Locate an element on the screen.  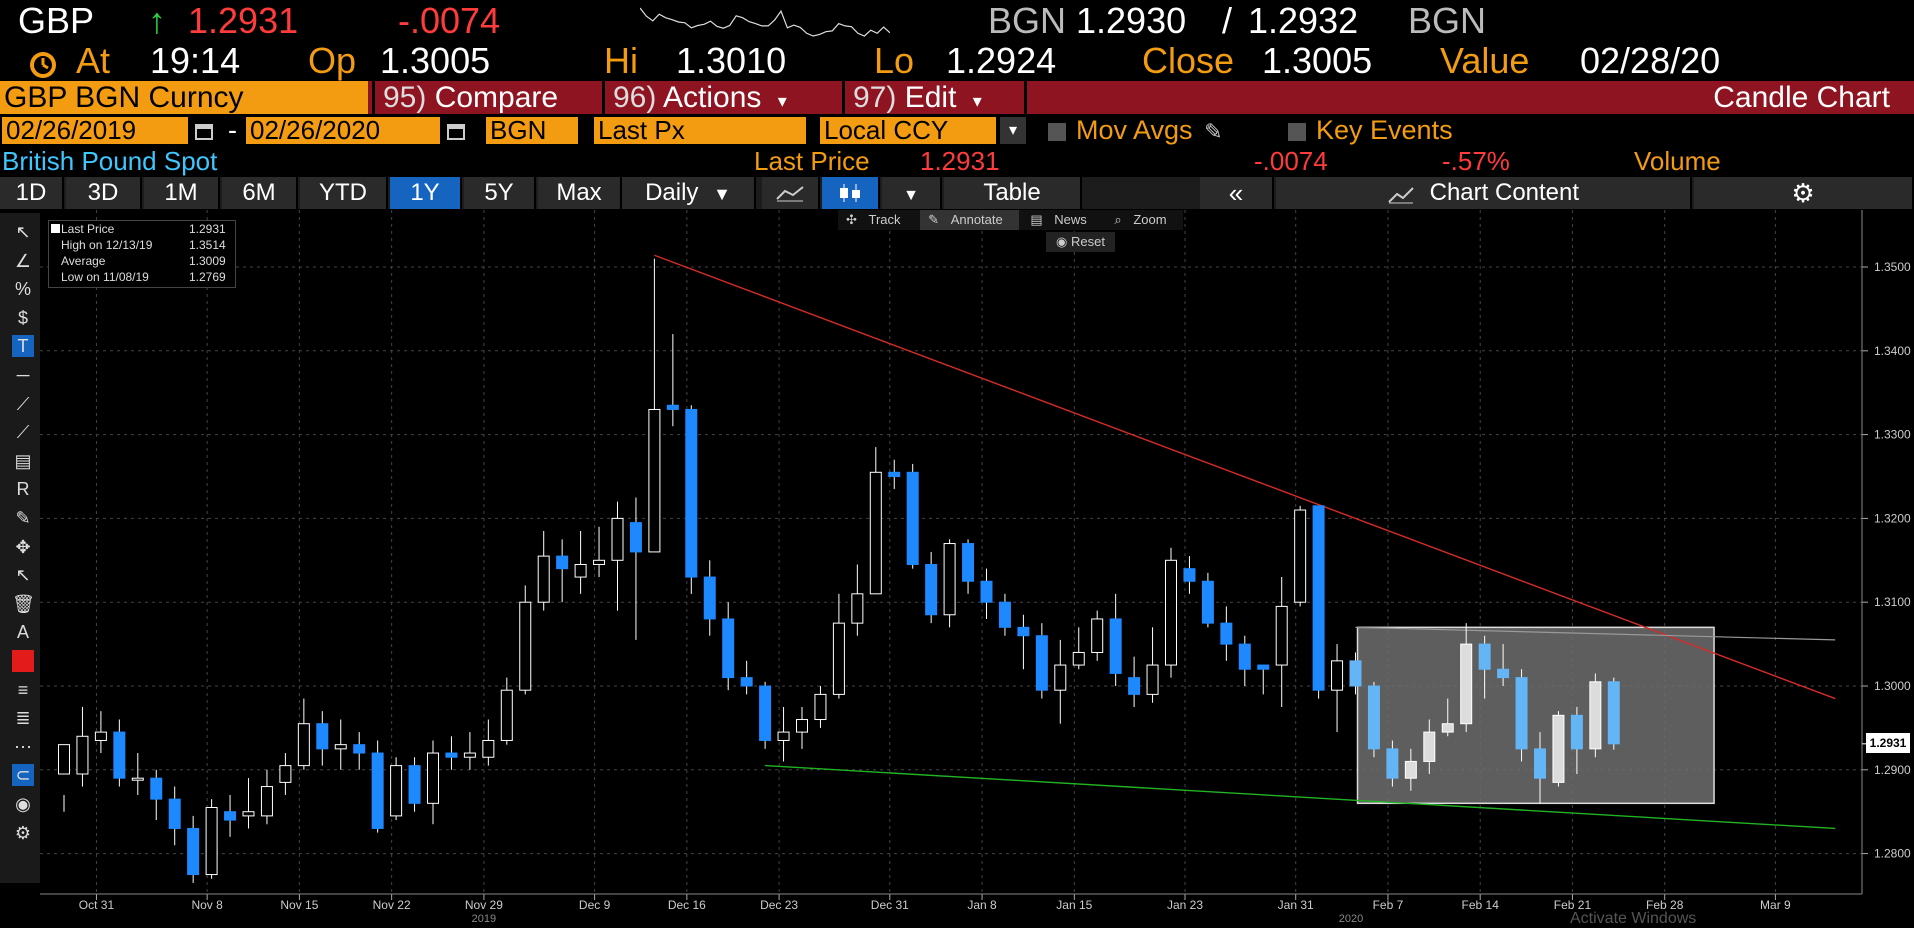
cursor-icon: ↖ is located at coordinates (23, 232).